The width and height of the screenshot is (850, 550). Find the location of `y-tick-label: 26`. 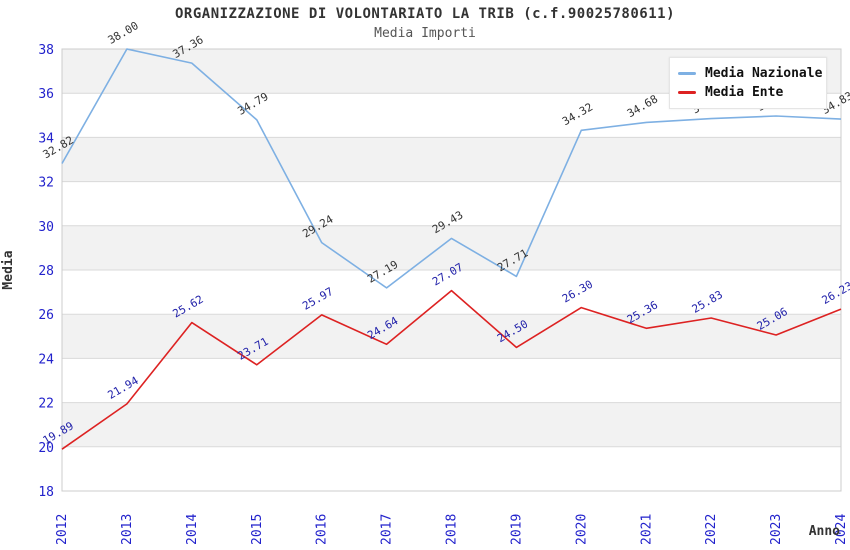

y-tick-label: 26 is located at coordinates (46, 315).